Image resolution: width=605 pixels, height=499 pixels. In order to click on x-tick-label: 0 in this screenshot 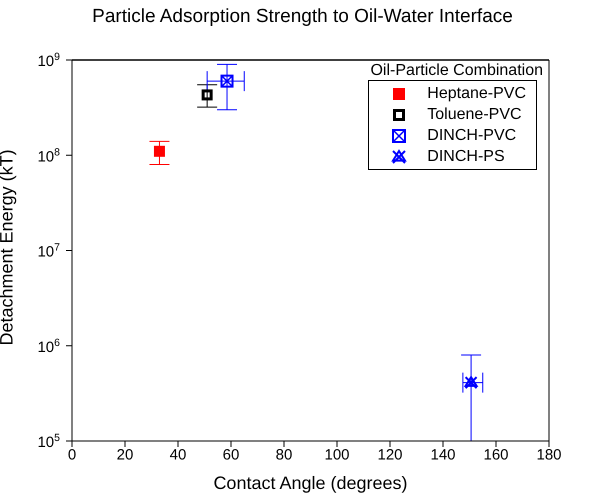, I will do `click(72, 455)`.